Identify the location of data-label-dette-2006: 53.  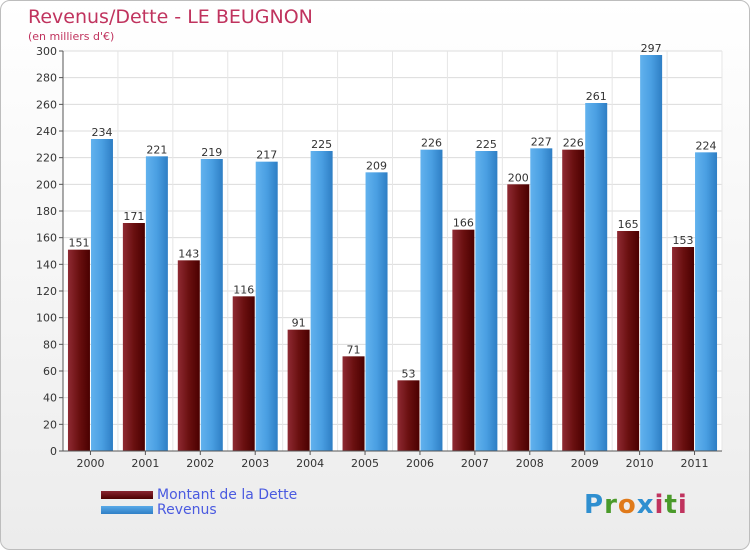
(408, 373).